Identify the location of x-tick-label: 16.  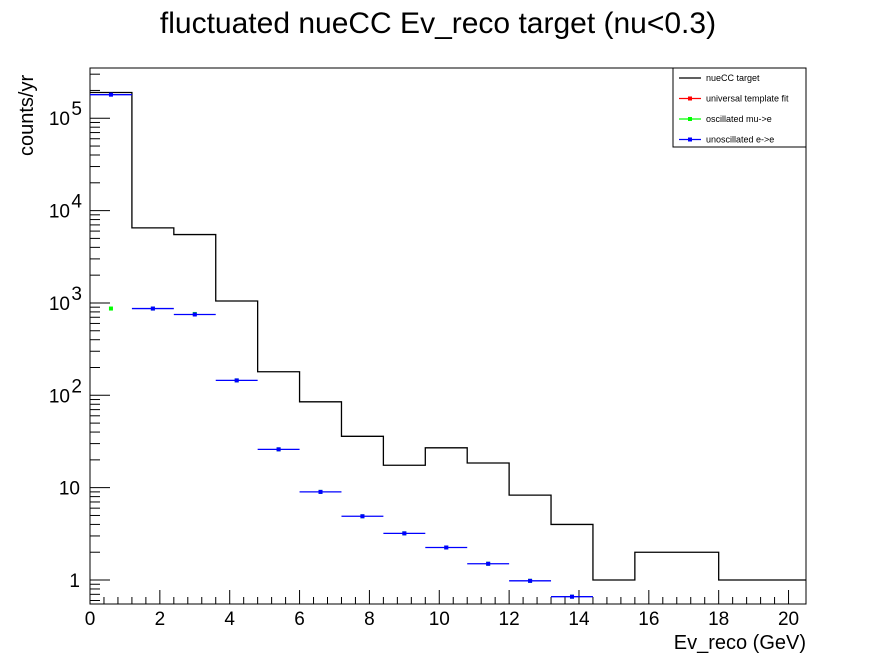
(648, 619).